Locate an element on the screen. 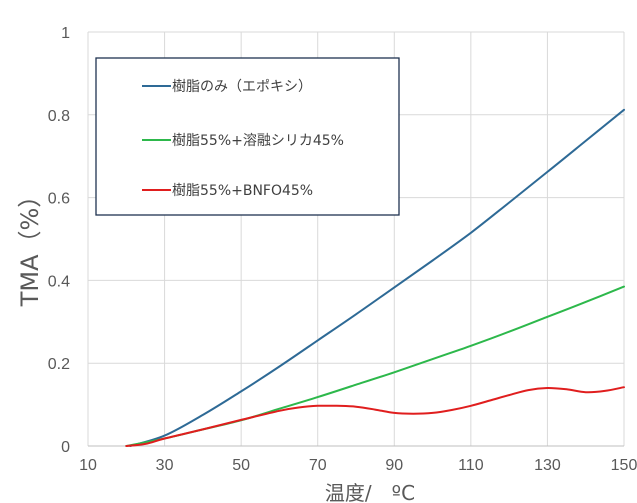  x-tick-label: 50 is located at coordinates (241, 465).